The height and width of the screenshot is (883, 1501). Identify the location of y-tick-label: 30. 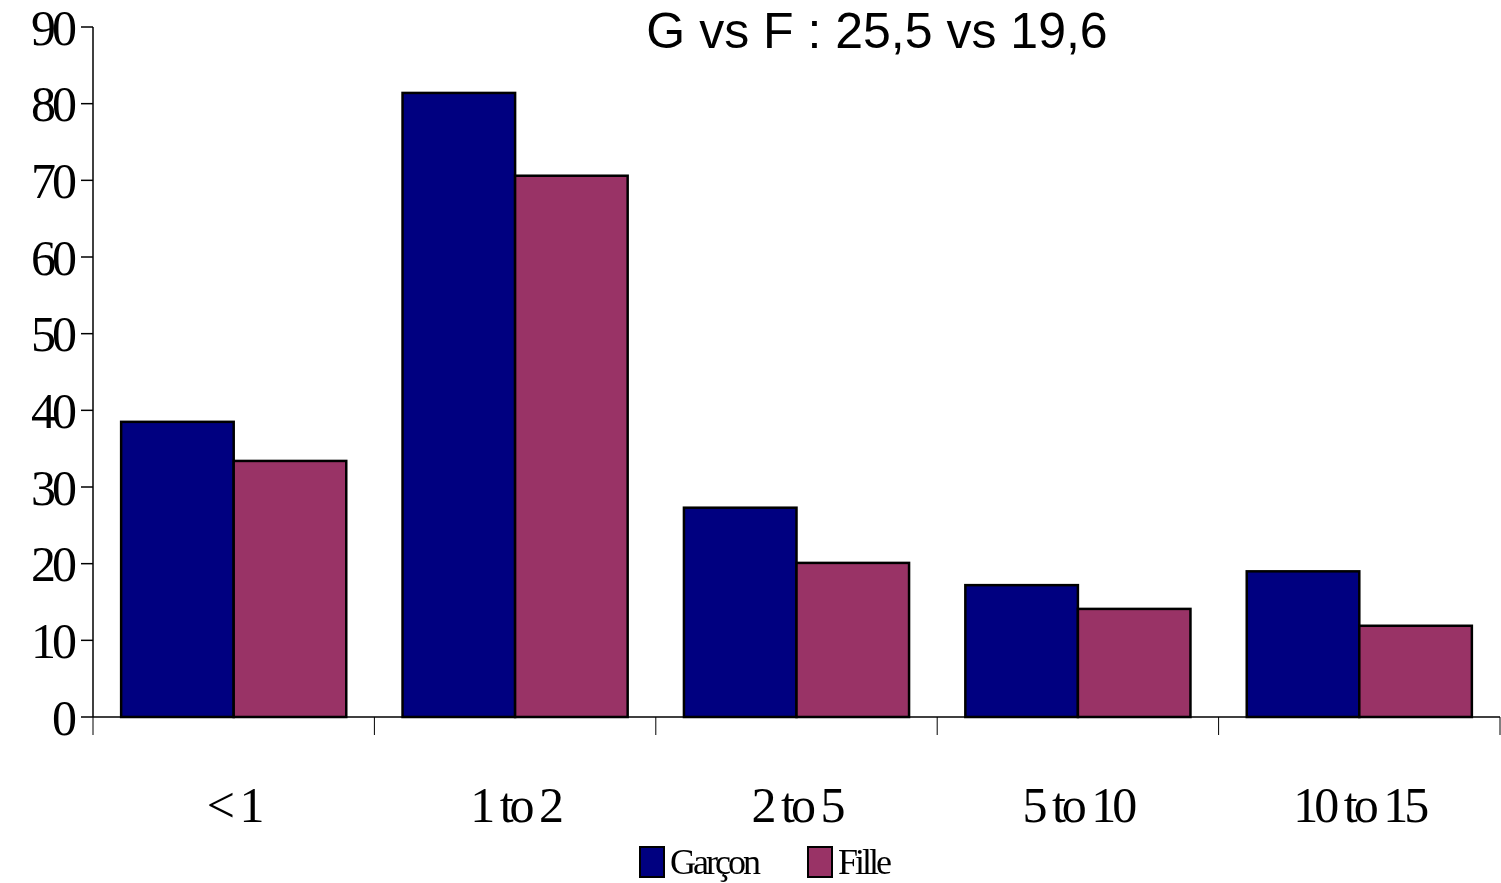
(53, 487).